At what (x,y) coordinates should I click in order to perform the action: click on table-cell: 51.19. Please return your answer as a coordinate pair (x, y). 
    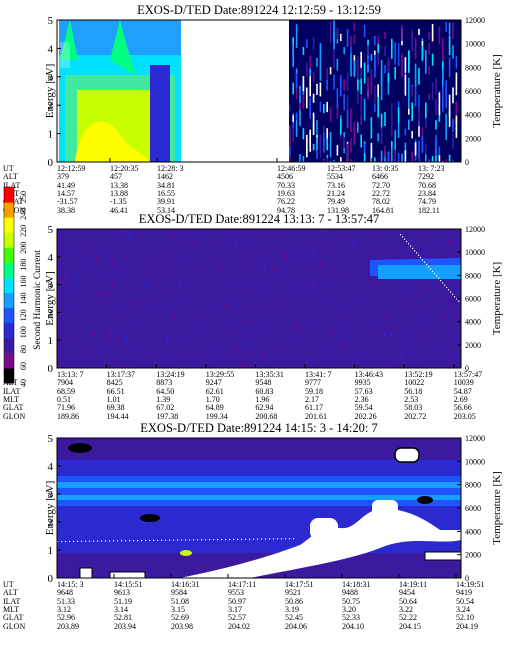
    Looking at the image, I should click on (123, 601).